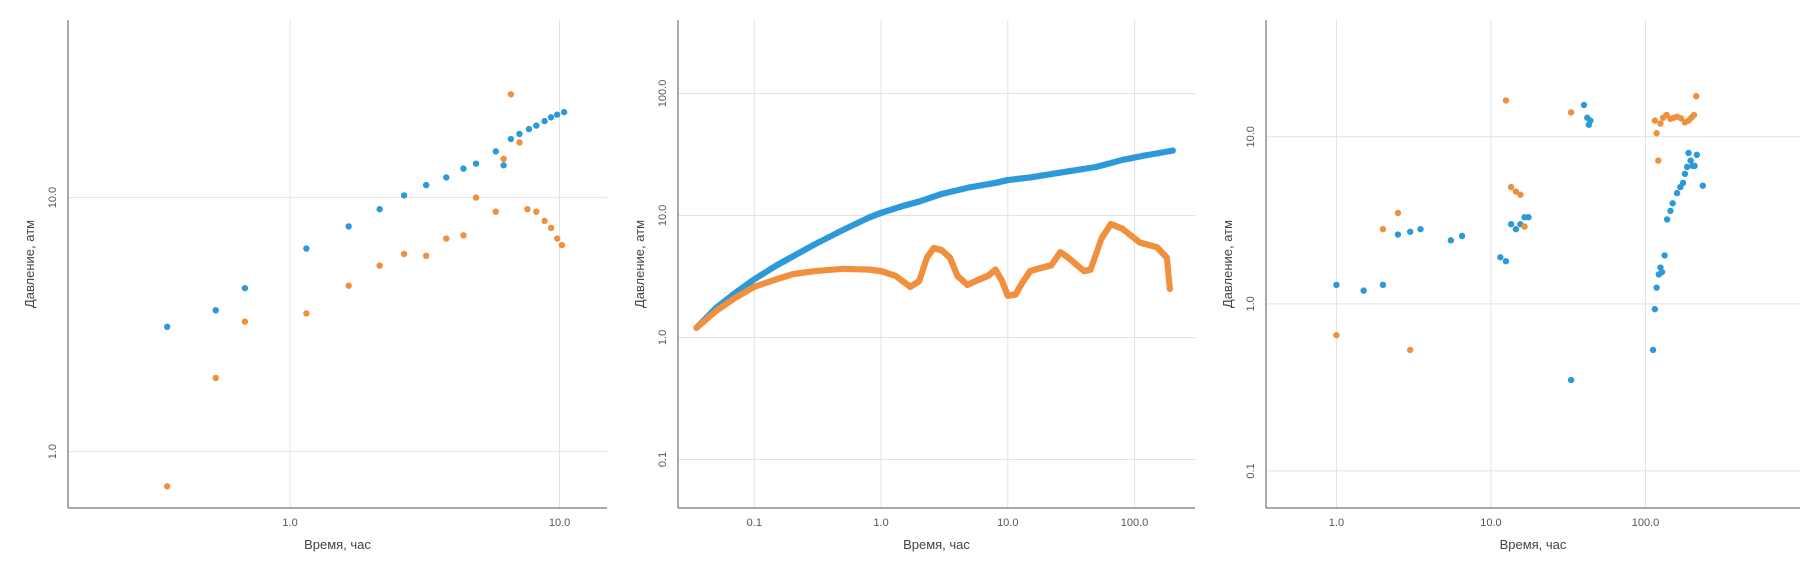 This screenshot has width=1804, height=569. I want to click on y-tick-label: 1.0, so click(663, 337).